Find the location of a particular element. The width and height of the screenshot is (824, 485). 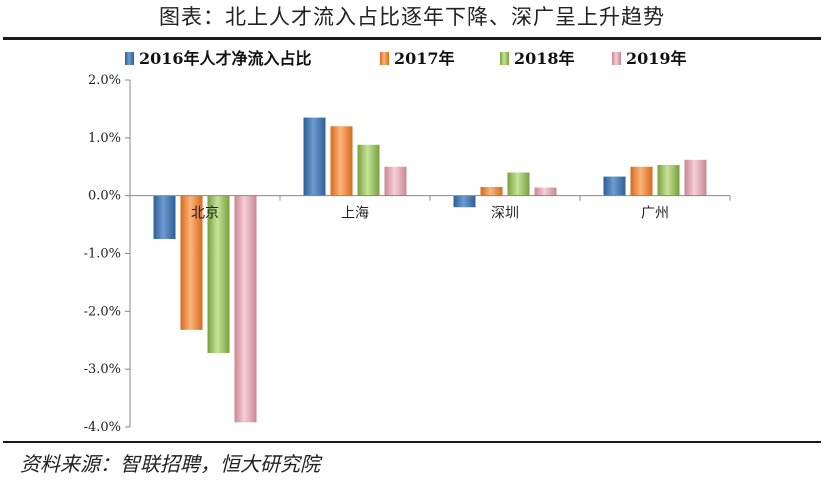

legend-label: 2018年 is located at coordinates (544, 58).